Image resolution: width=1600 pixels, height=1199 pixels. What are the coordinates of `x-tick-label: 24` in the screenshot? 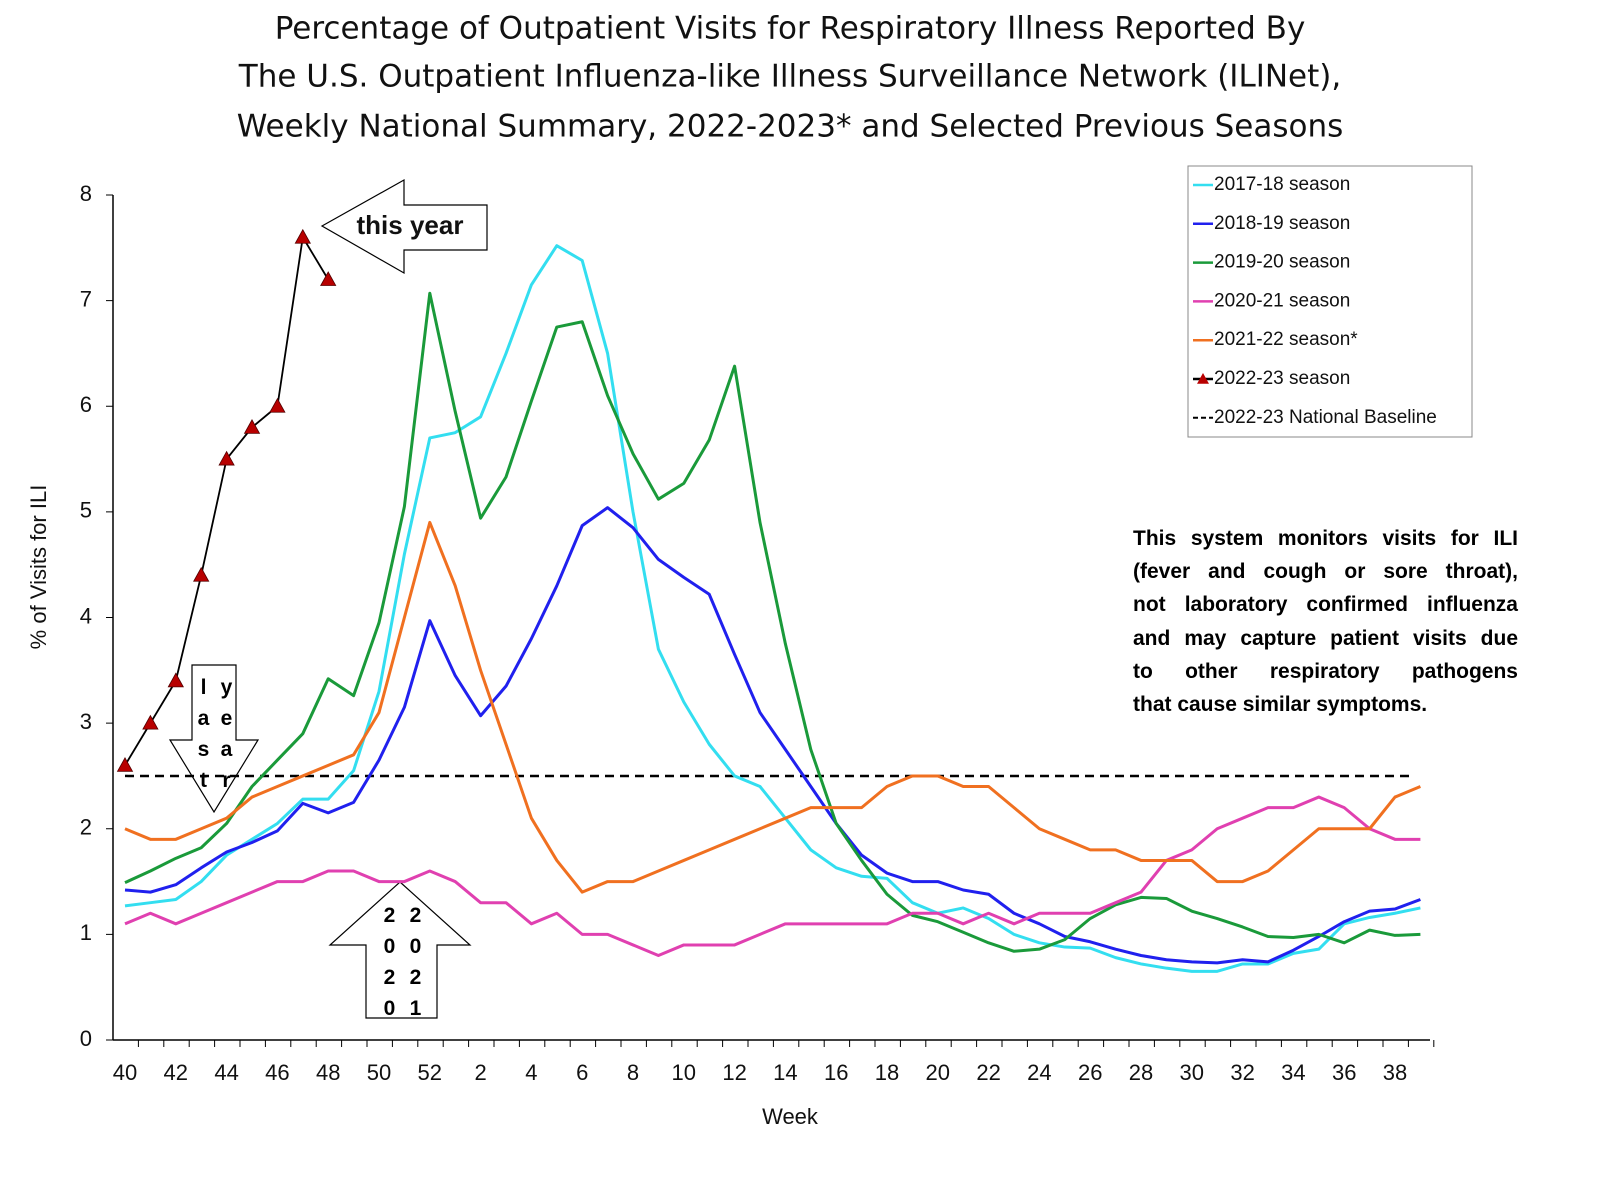 It's located at (1039, 1072).